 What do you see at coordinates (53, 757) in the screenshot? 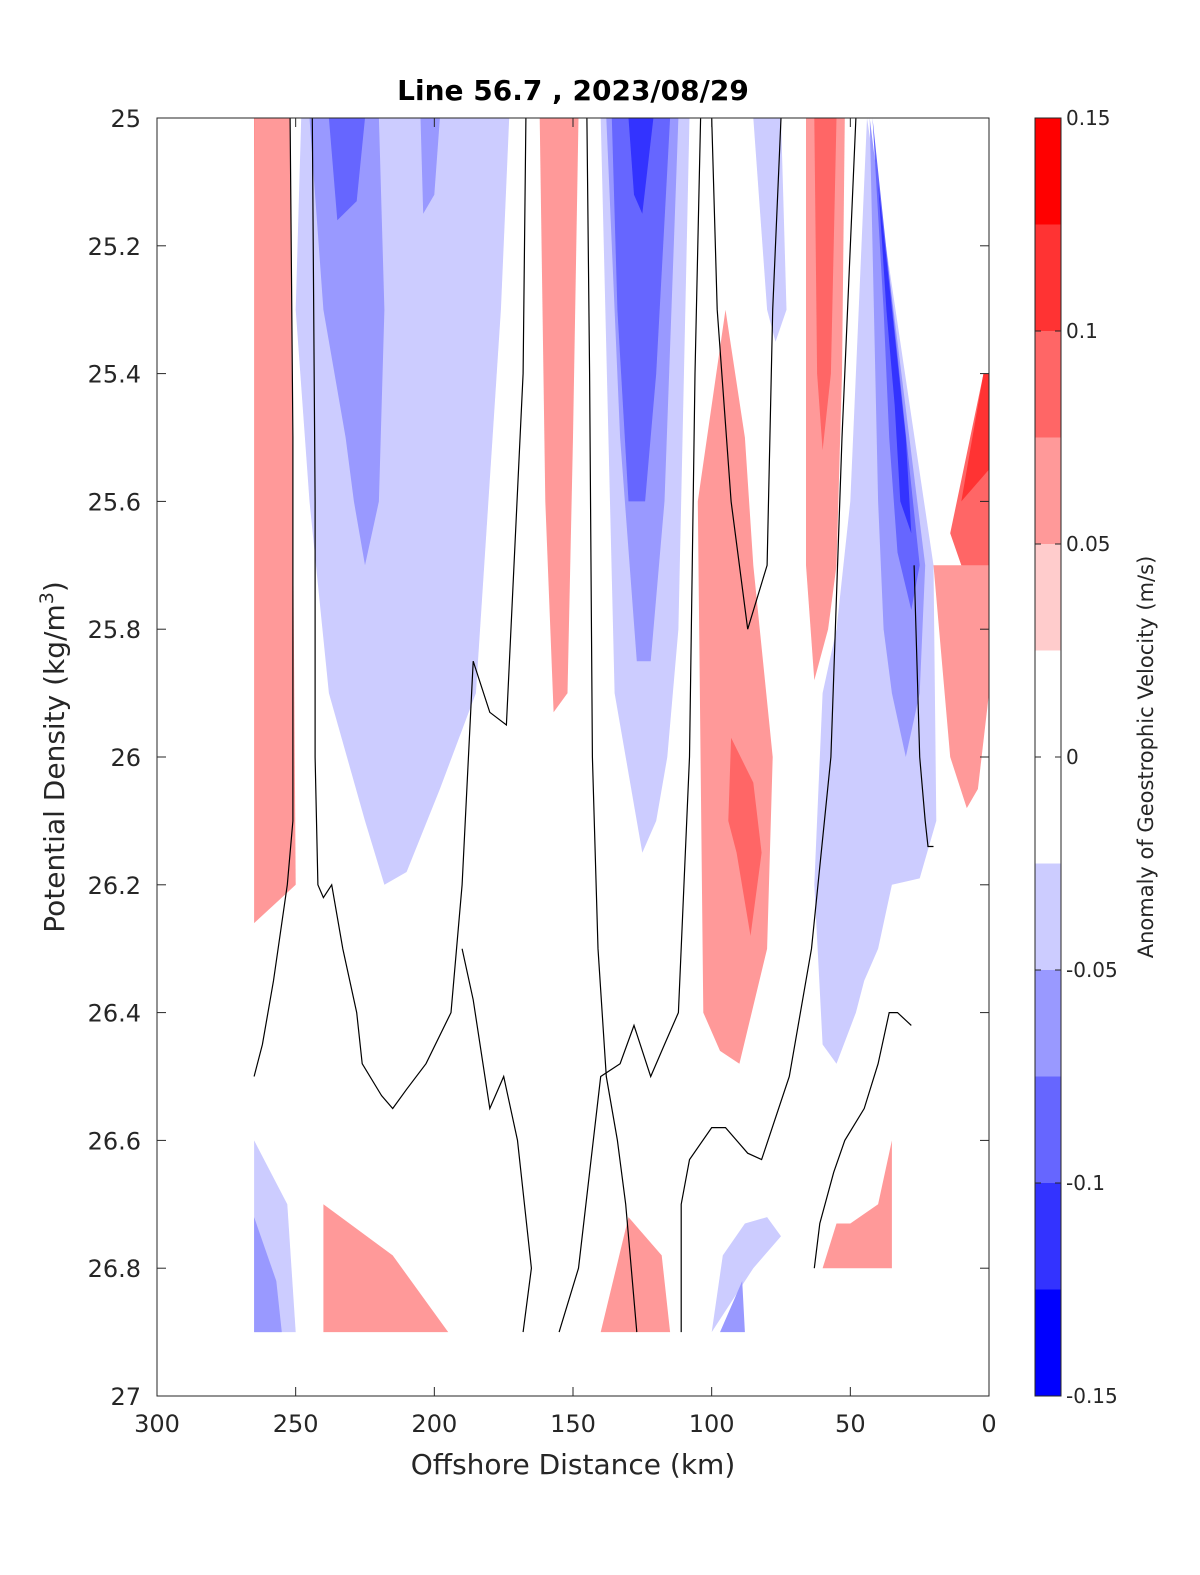
I see `y-axis-label: Potential Density (kg/m3)` at bounding box center [53, 757].